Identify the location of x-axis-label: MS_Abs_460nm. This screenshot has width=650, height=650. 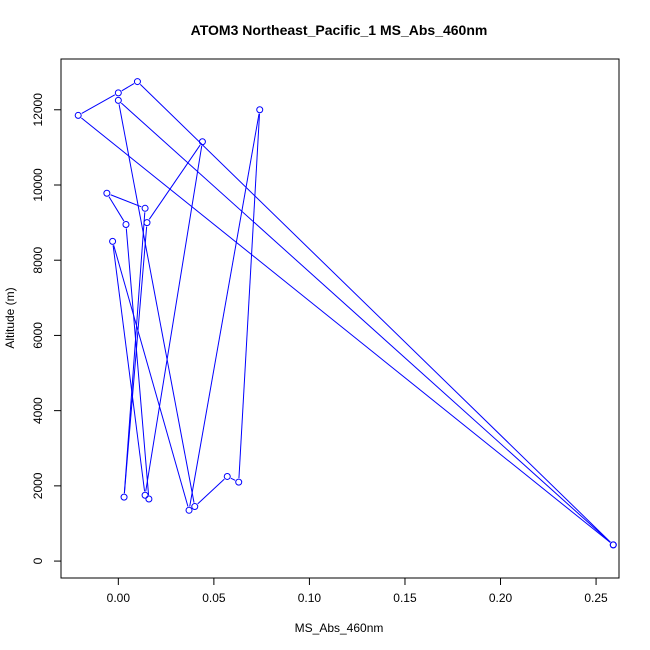
(339, 628).